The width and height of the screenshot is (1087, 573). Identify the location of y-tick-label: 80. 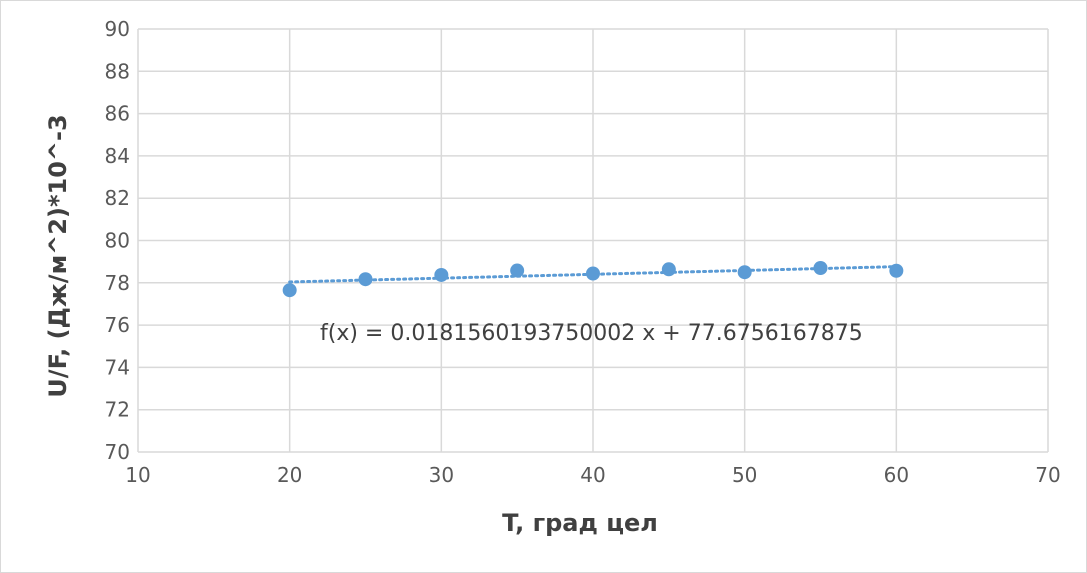
(117, 241).